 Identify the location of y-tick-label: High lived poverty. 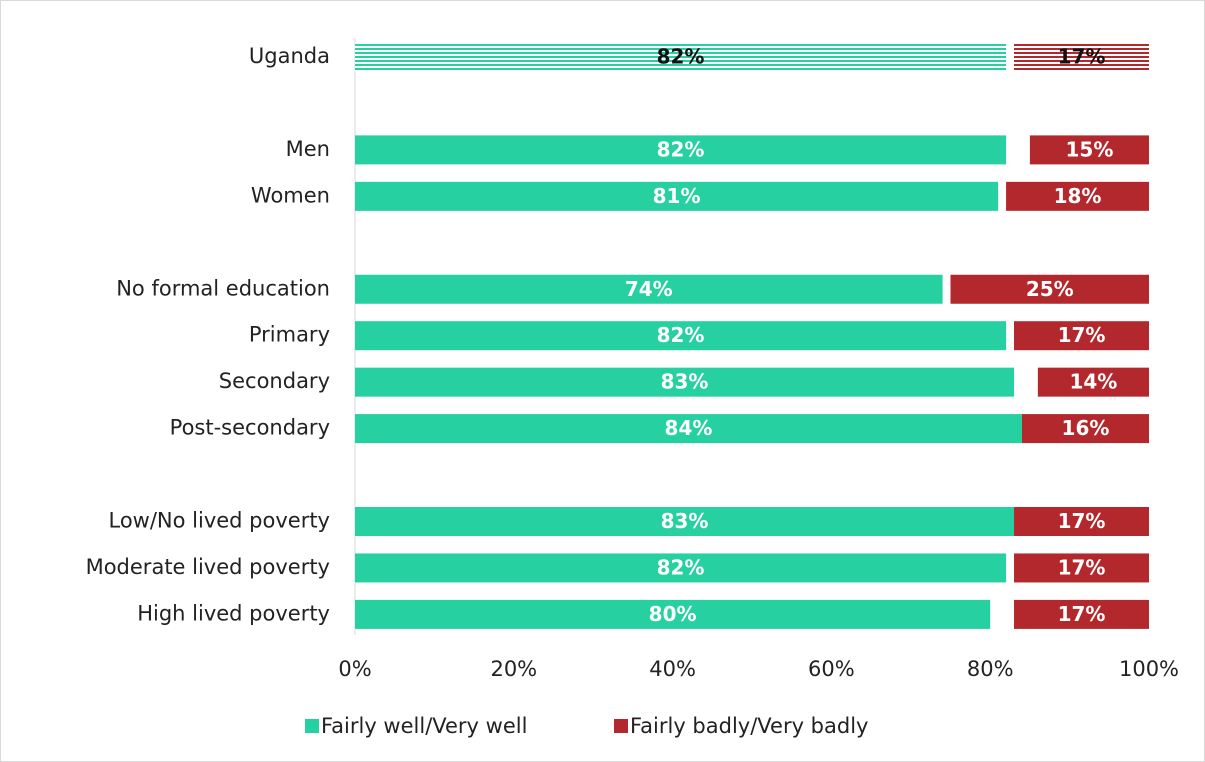
(233, 613).